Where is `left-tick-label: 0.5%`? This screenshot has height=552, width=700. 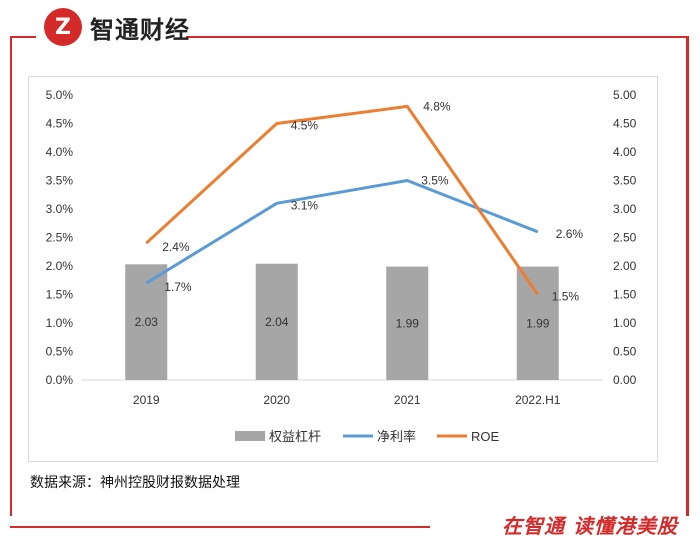
left-tick-label: 0.5% is located at coordinates (60, 352).